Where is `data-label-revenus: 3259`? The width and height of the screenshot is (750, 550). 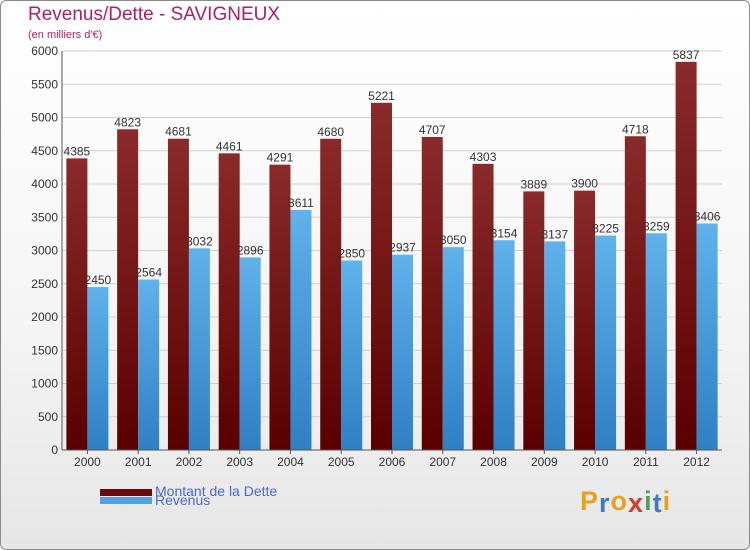 data-label-revenus: 3259 is located at coordinates (656, 226).